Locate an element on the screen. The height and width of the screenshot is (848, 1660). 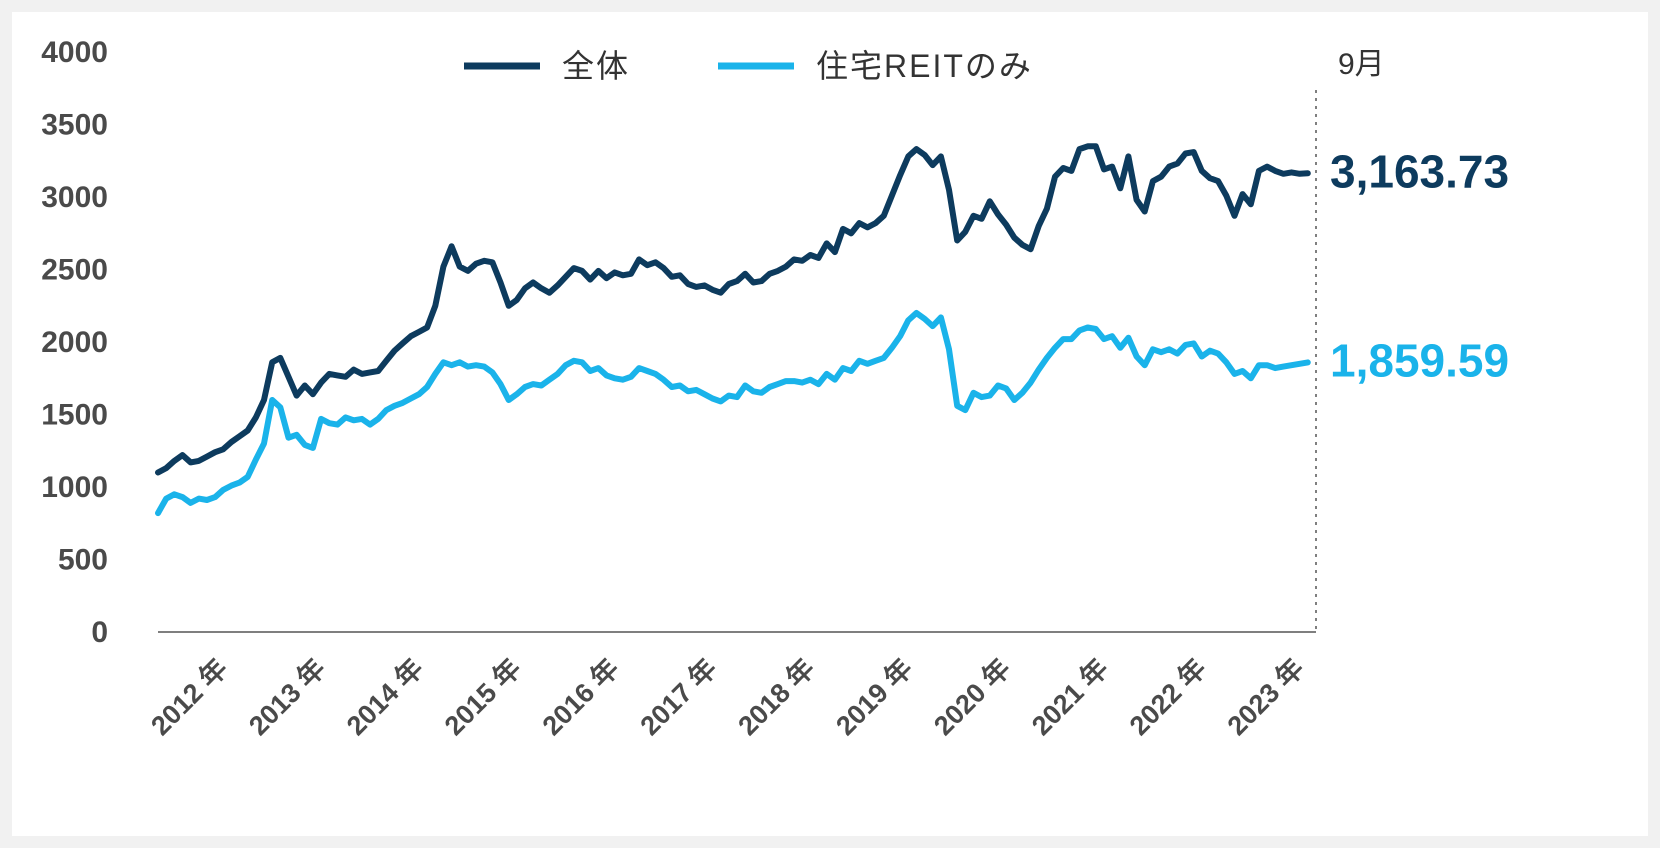
y-tick-label: 0 is located at coordinates (99, 632).